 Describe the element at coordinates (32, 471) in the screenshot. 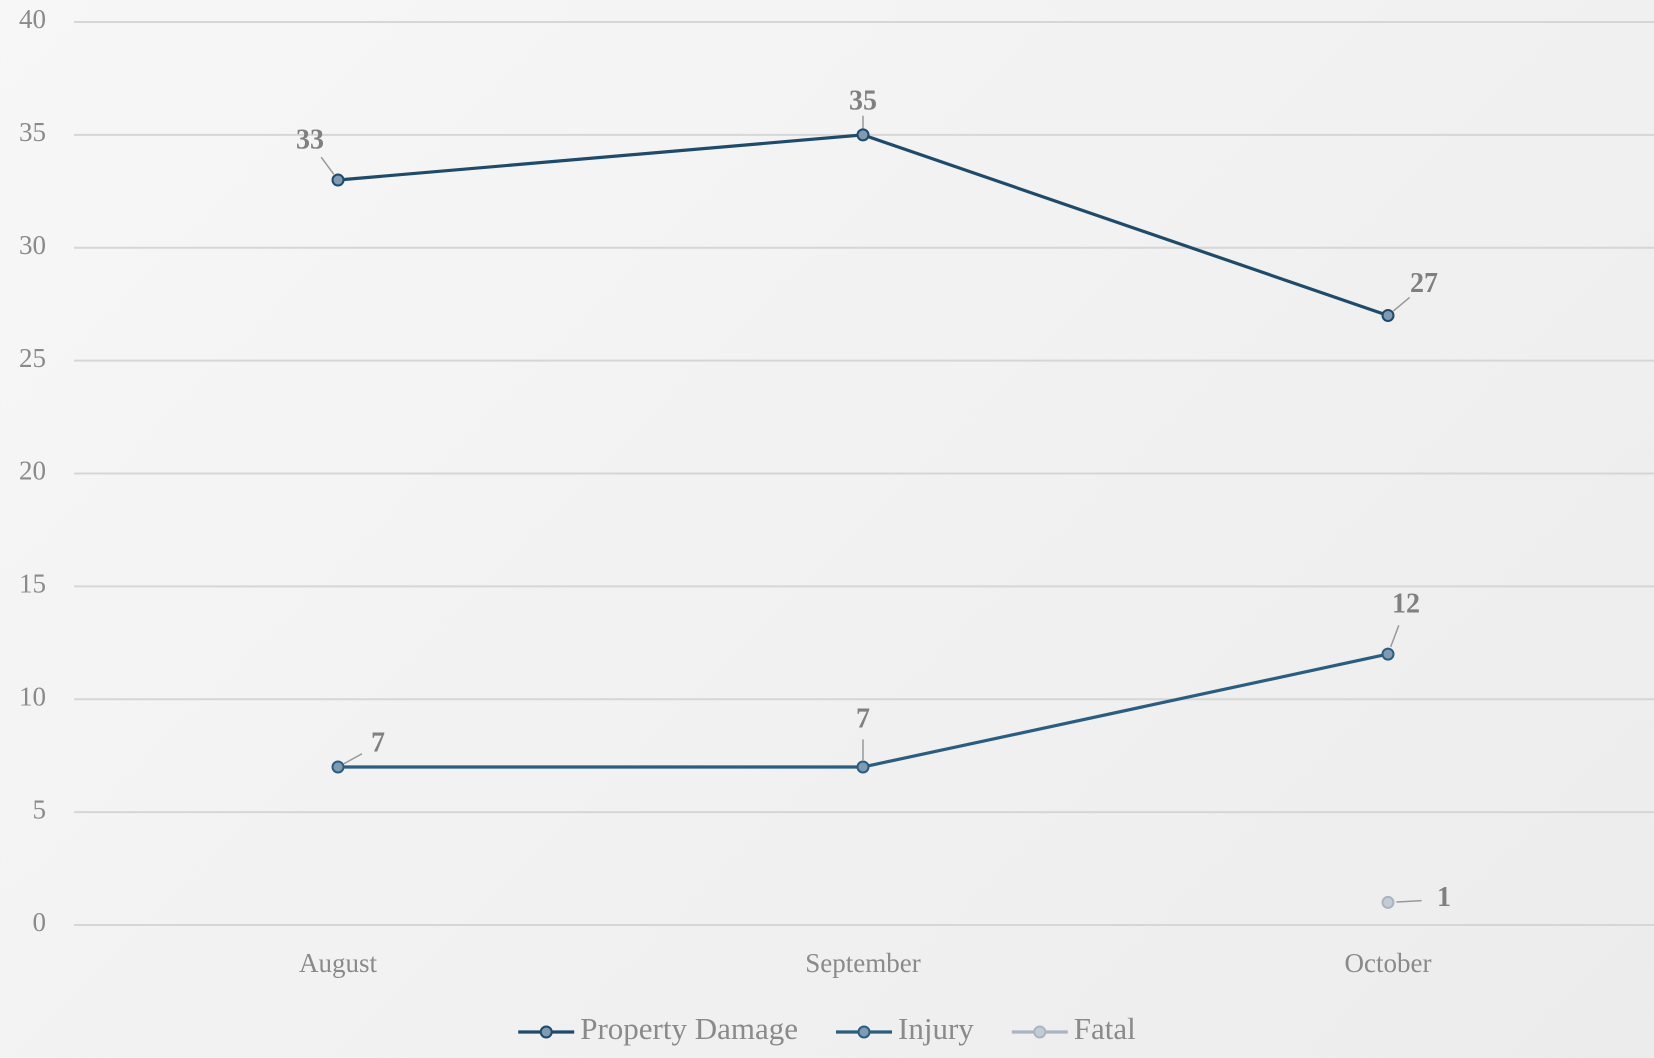

I see `y-tick-label: 20` at that location.